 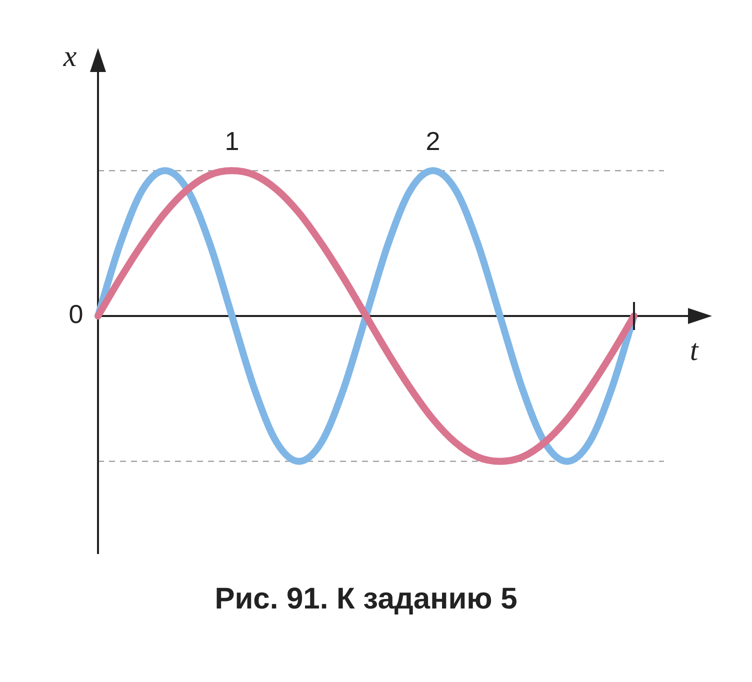 What do you see at coordinates (366, 599) in the screenshot?
I see `text: Рис. 91. К заданию 5` at bounding box center [366, 599].